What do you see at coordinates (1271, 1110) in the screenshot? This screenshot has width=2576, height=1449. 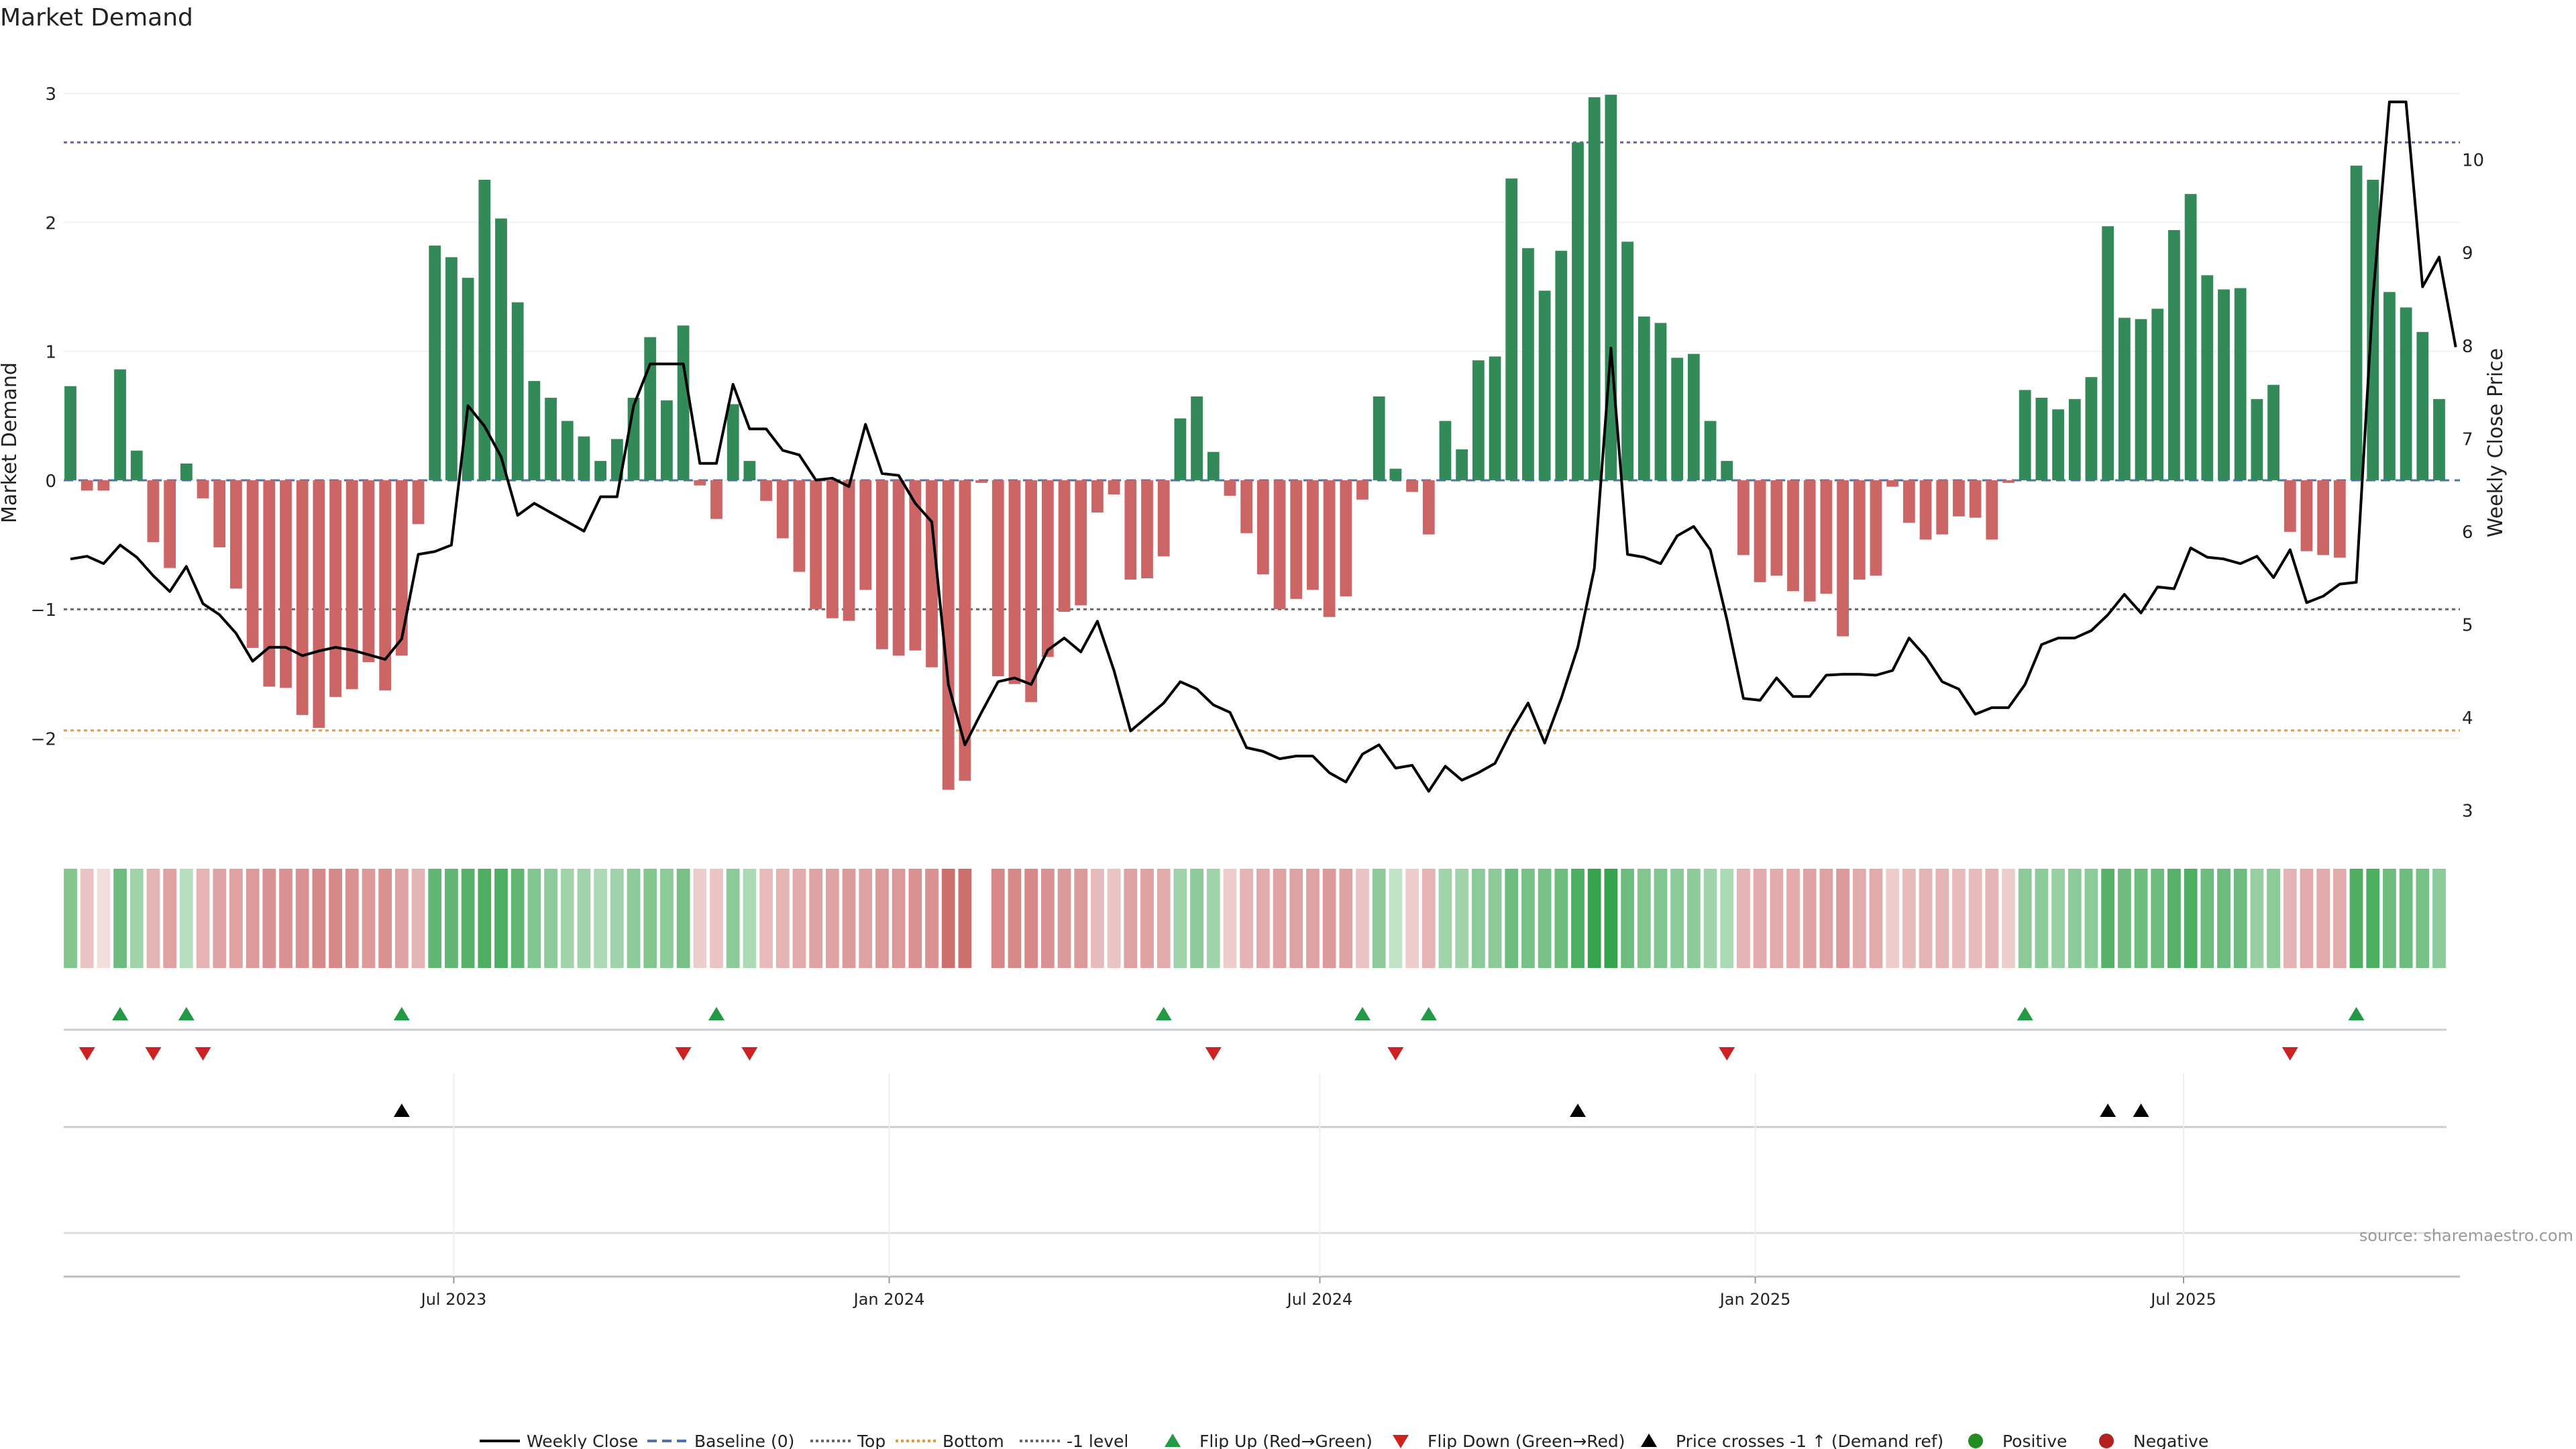 I see `cross-markers` at bounding box center [1271, 1110].